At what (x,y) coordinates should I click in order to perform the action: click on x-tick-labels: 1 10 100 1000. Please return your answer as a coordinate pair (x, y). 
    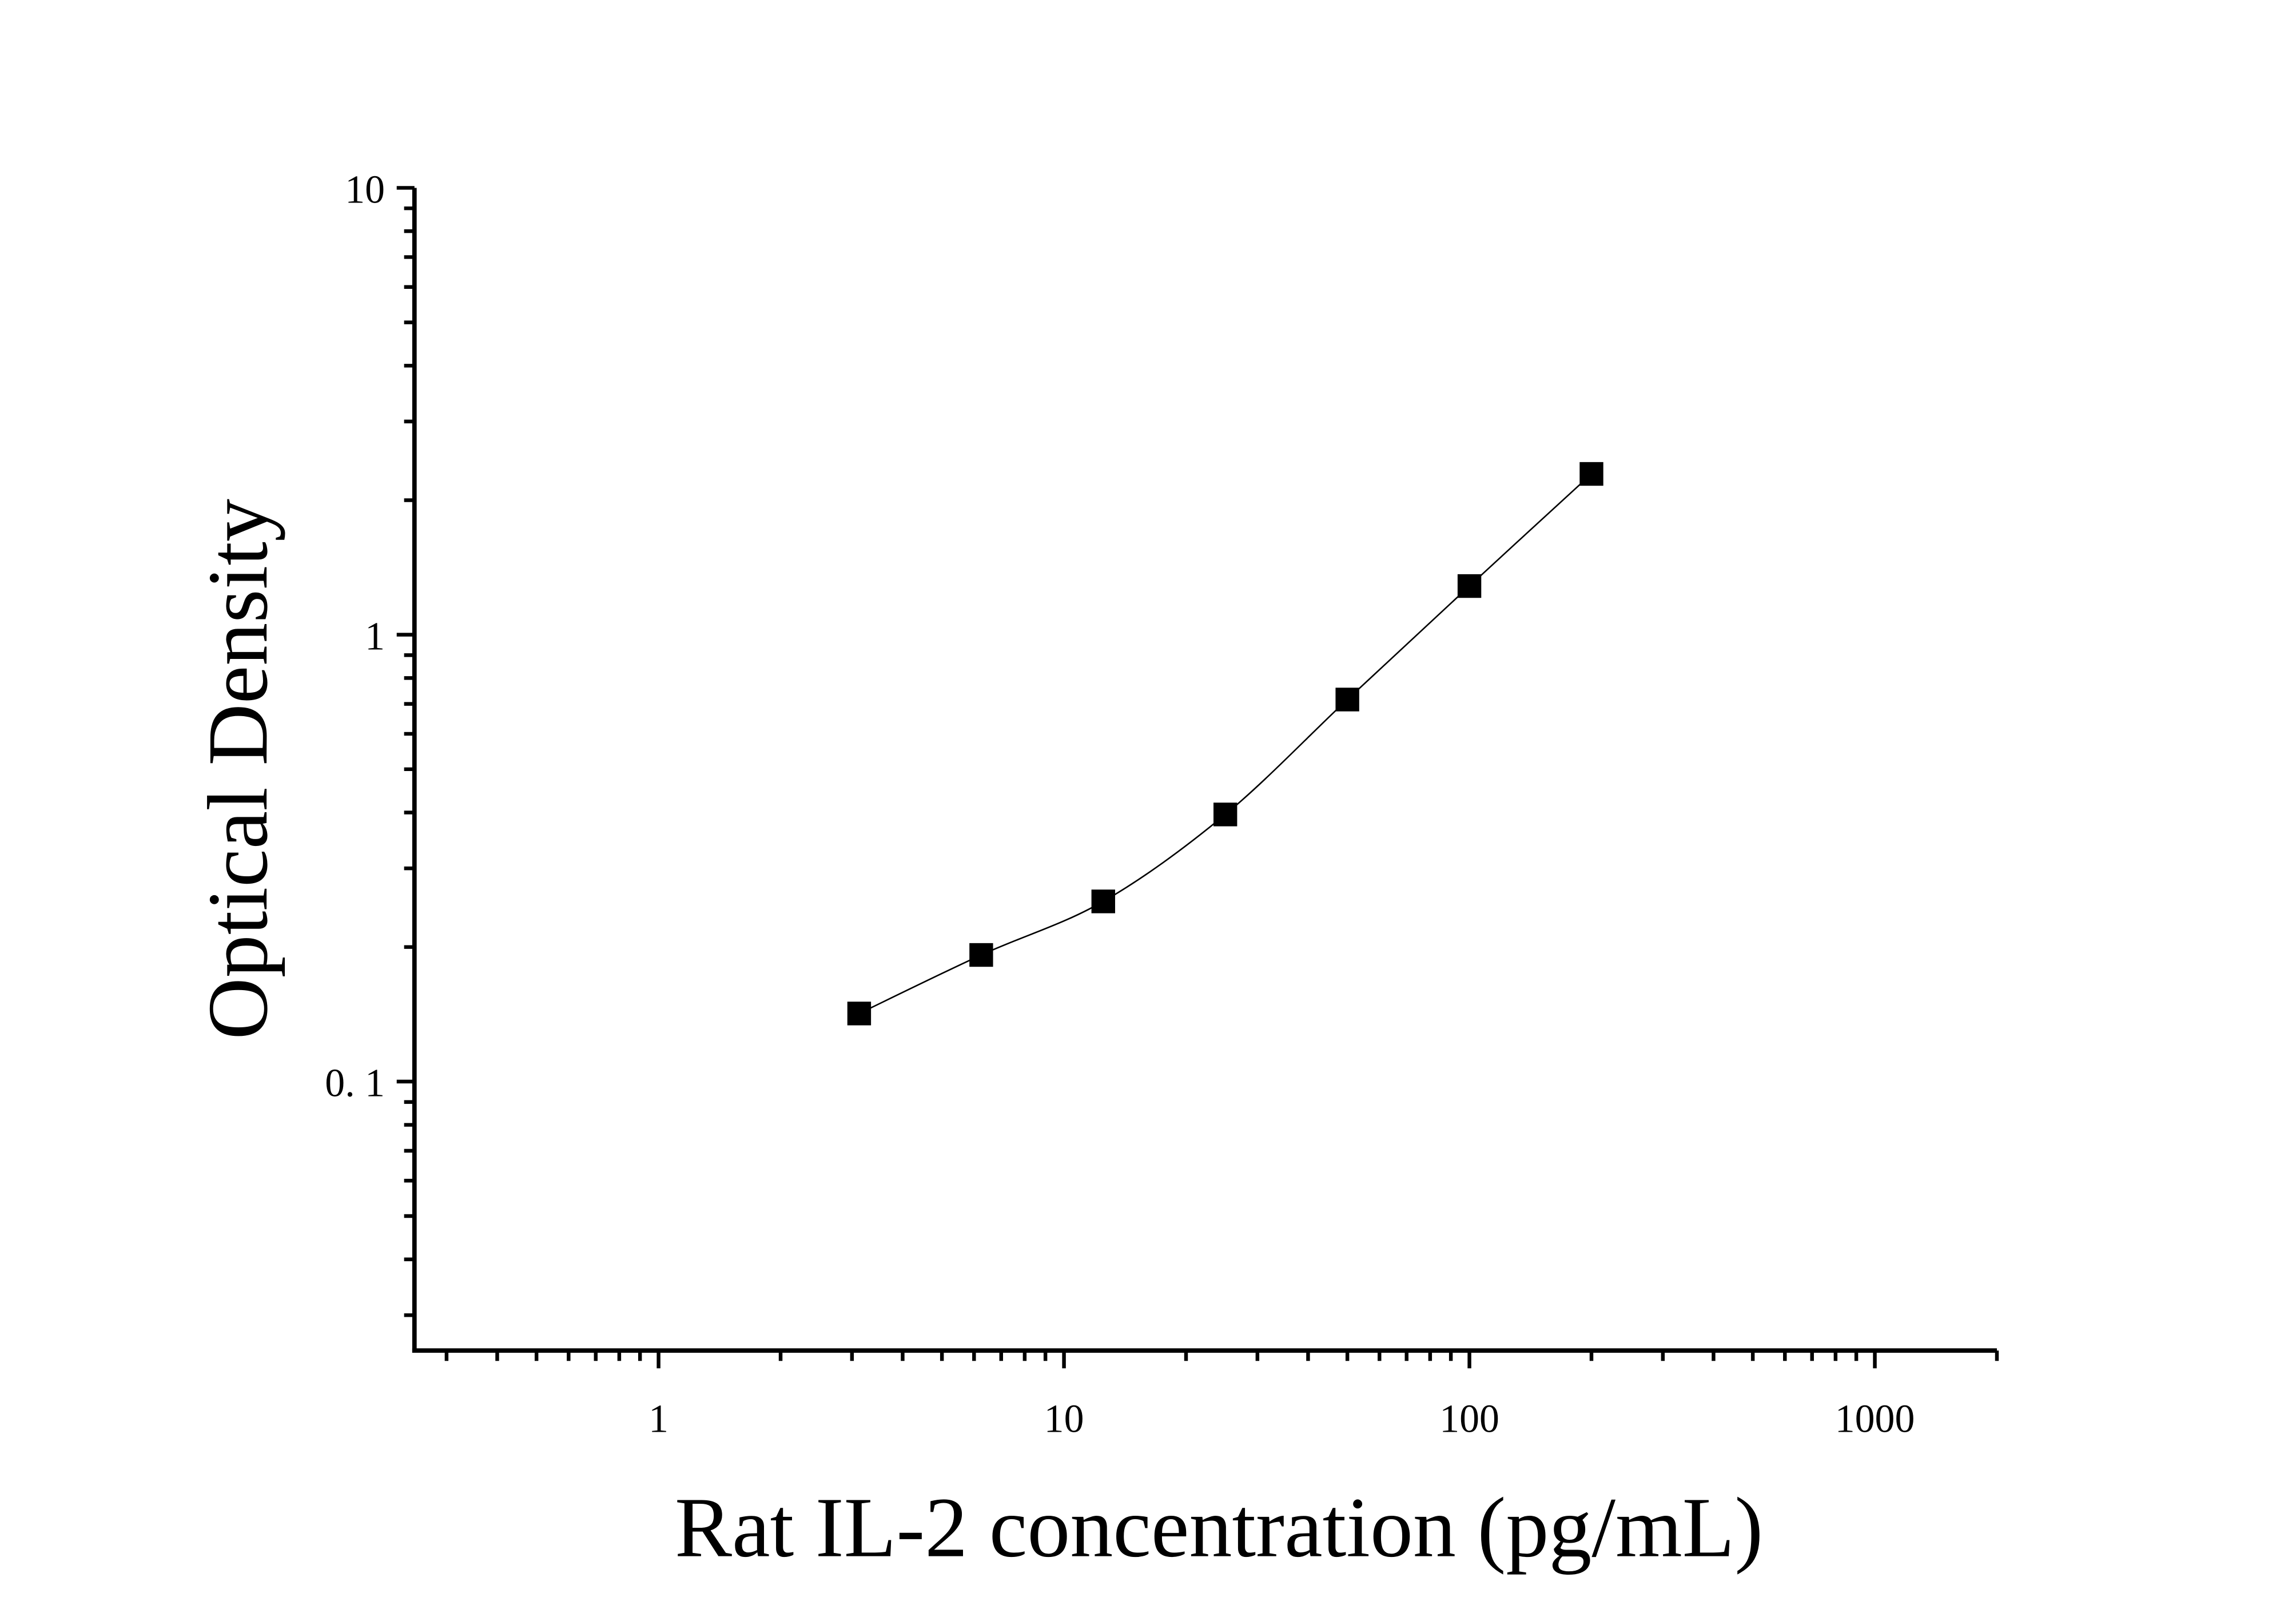
    Looking at the image, I should click on (1281, 1419).